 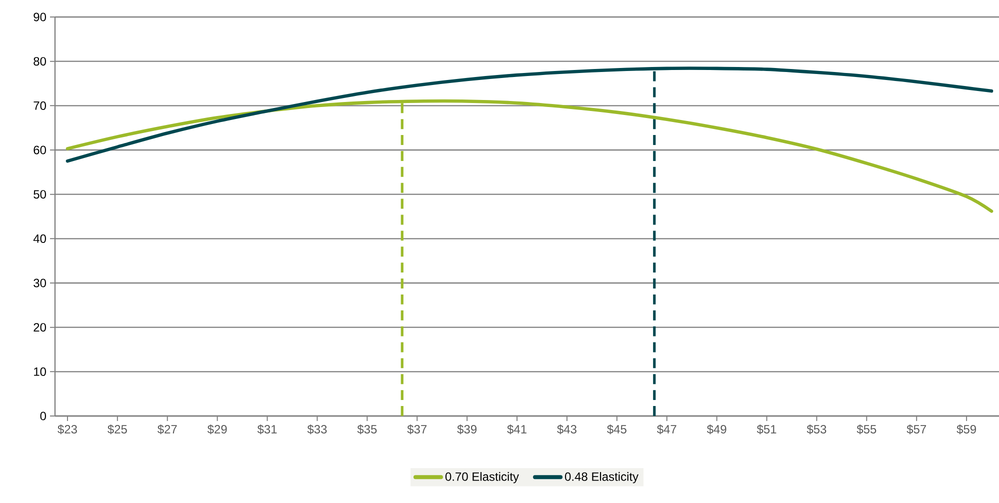 What do you see at coordinates (482, 478) in the screenshot?
I see `legend-label: 0.70 Elasticity` at bounding box center [482, 478].